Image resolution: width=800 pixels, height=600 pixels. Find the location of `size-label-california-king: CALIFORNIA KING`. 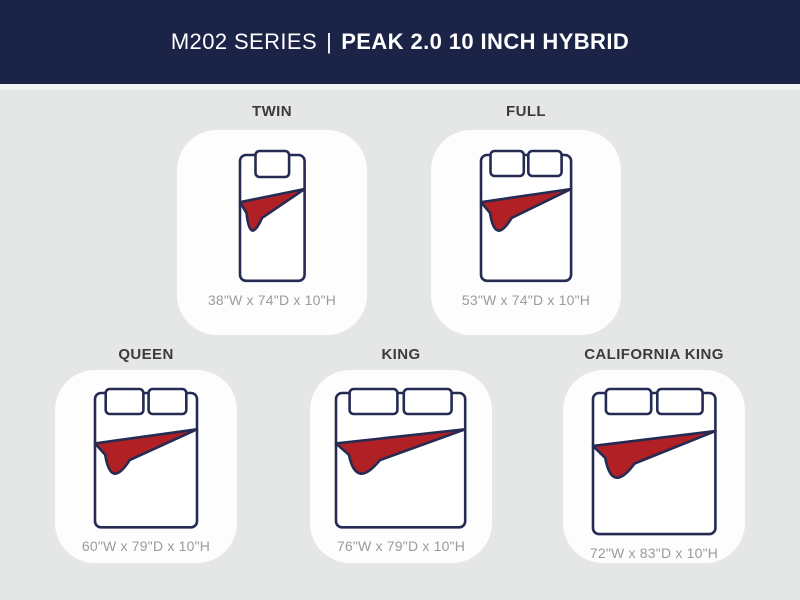

size-label-california-king: CALIFORNIA KING is located at coordinates (654, 354).